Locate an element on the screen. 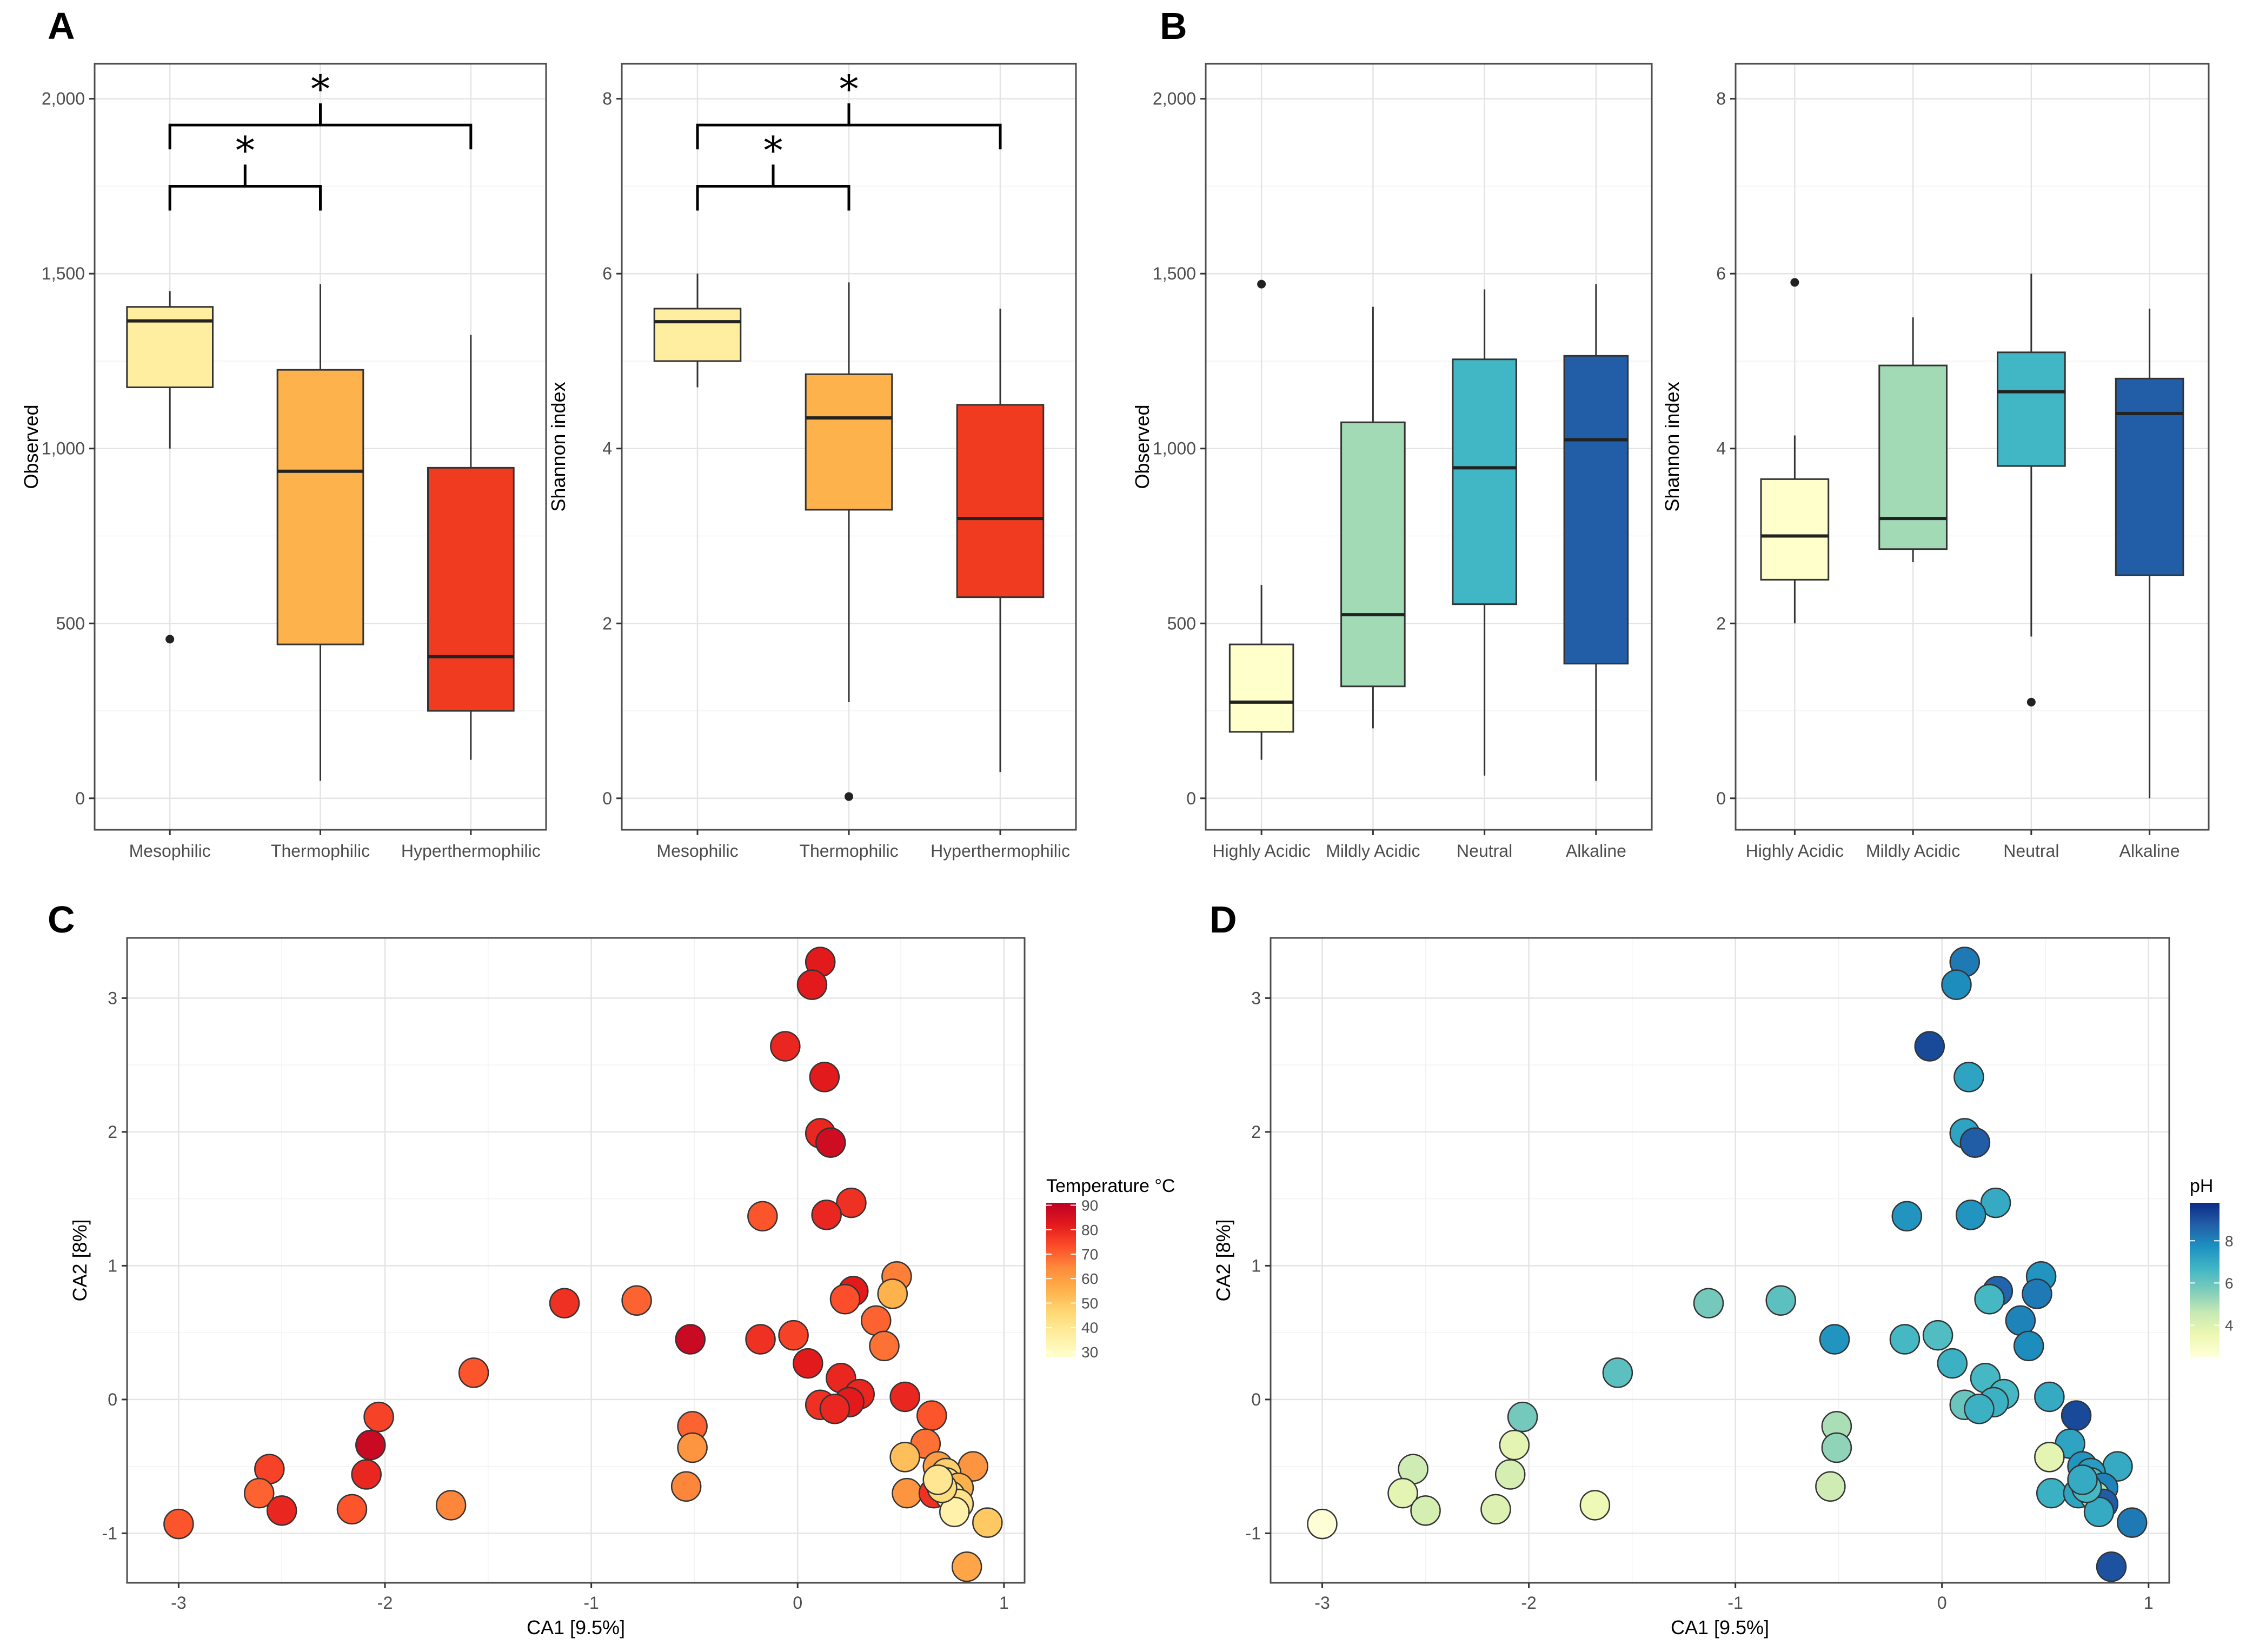  color-legend: Temperature °C 30 40 50 60 70 80 90 is located at coordinates (1110, 1268).